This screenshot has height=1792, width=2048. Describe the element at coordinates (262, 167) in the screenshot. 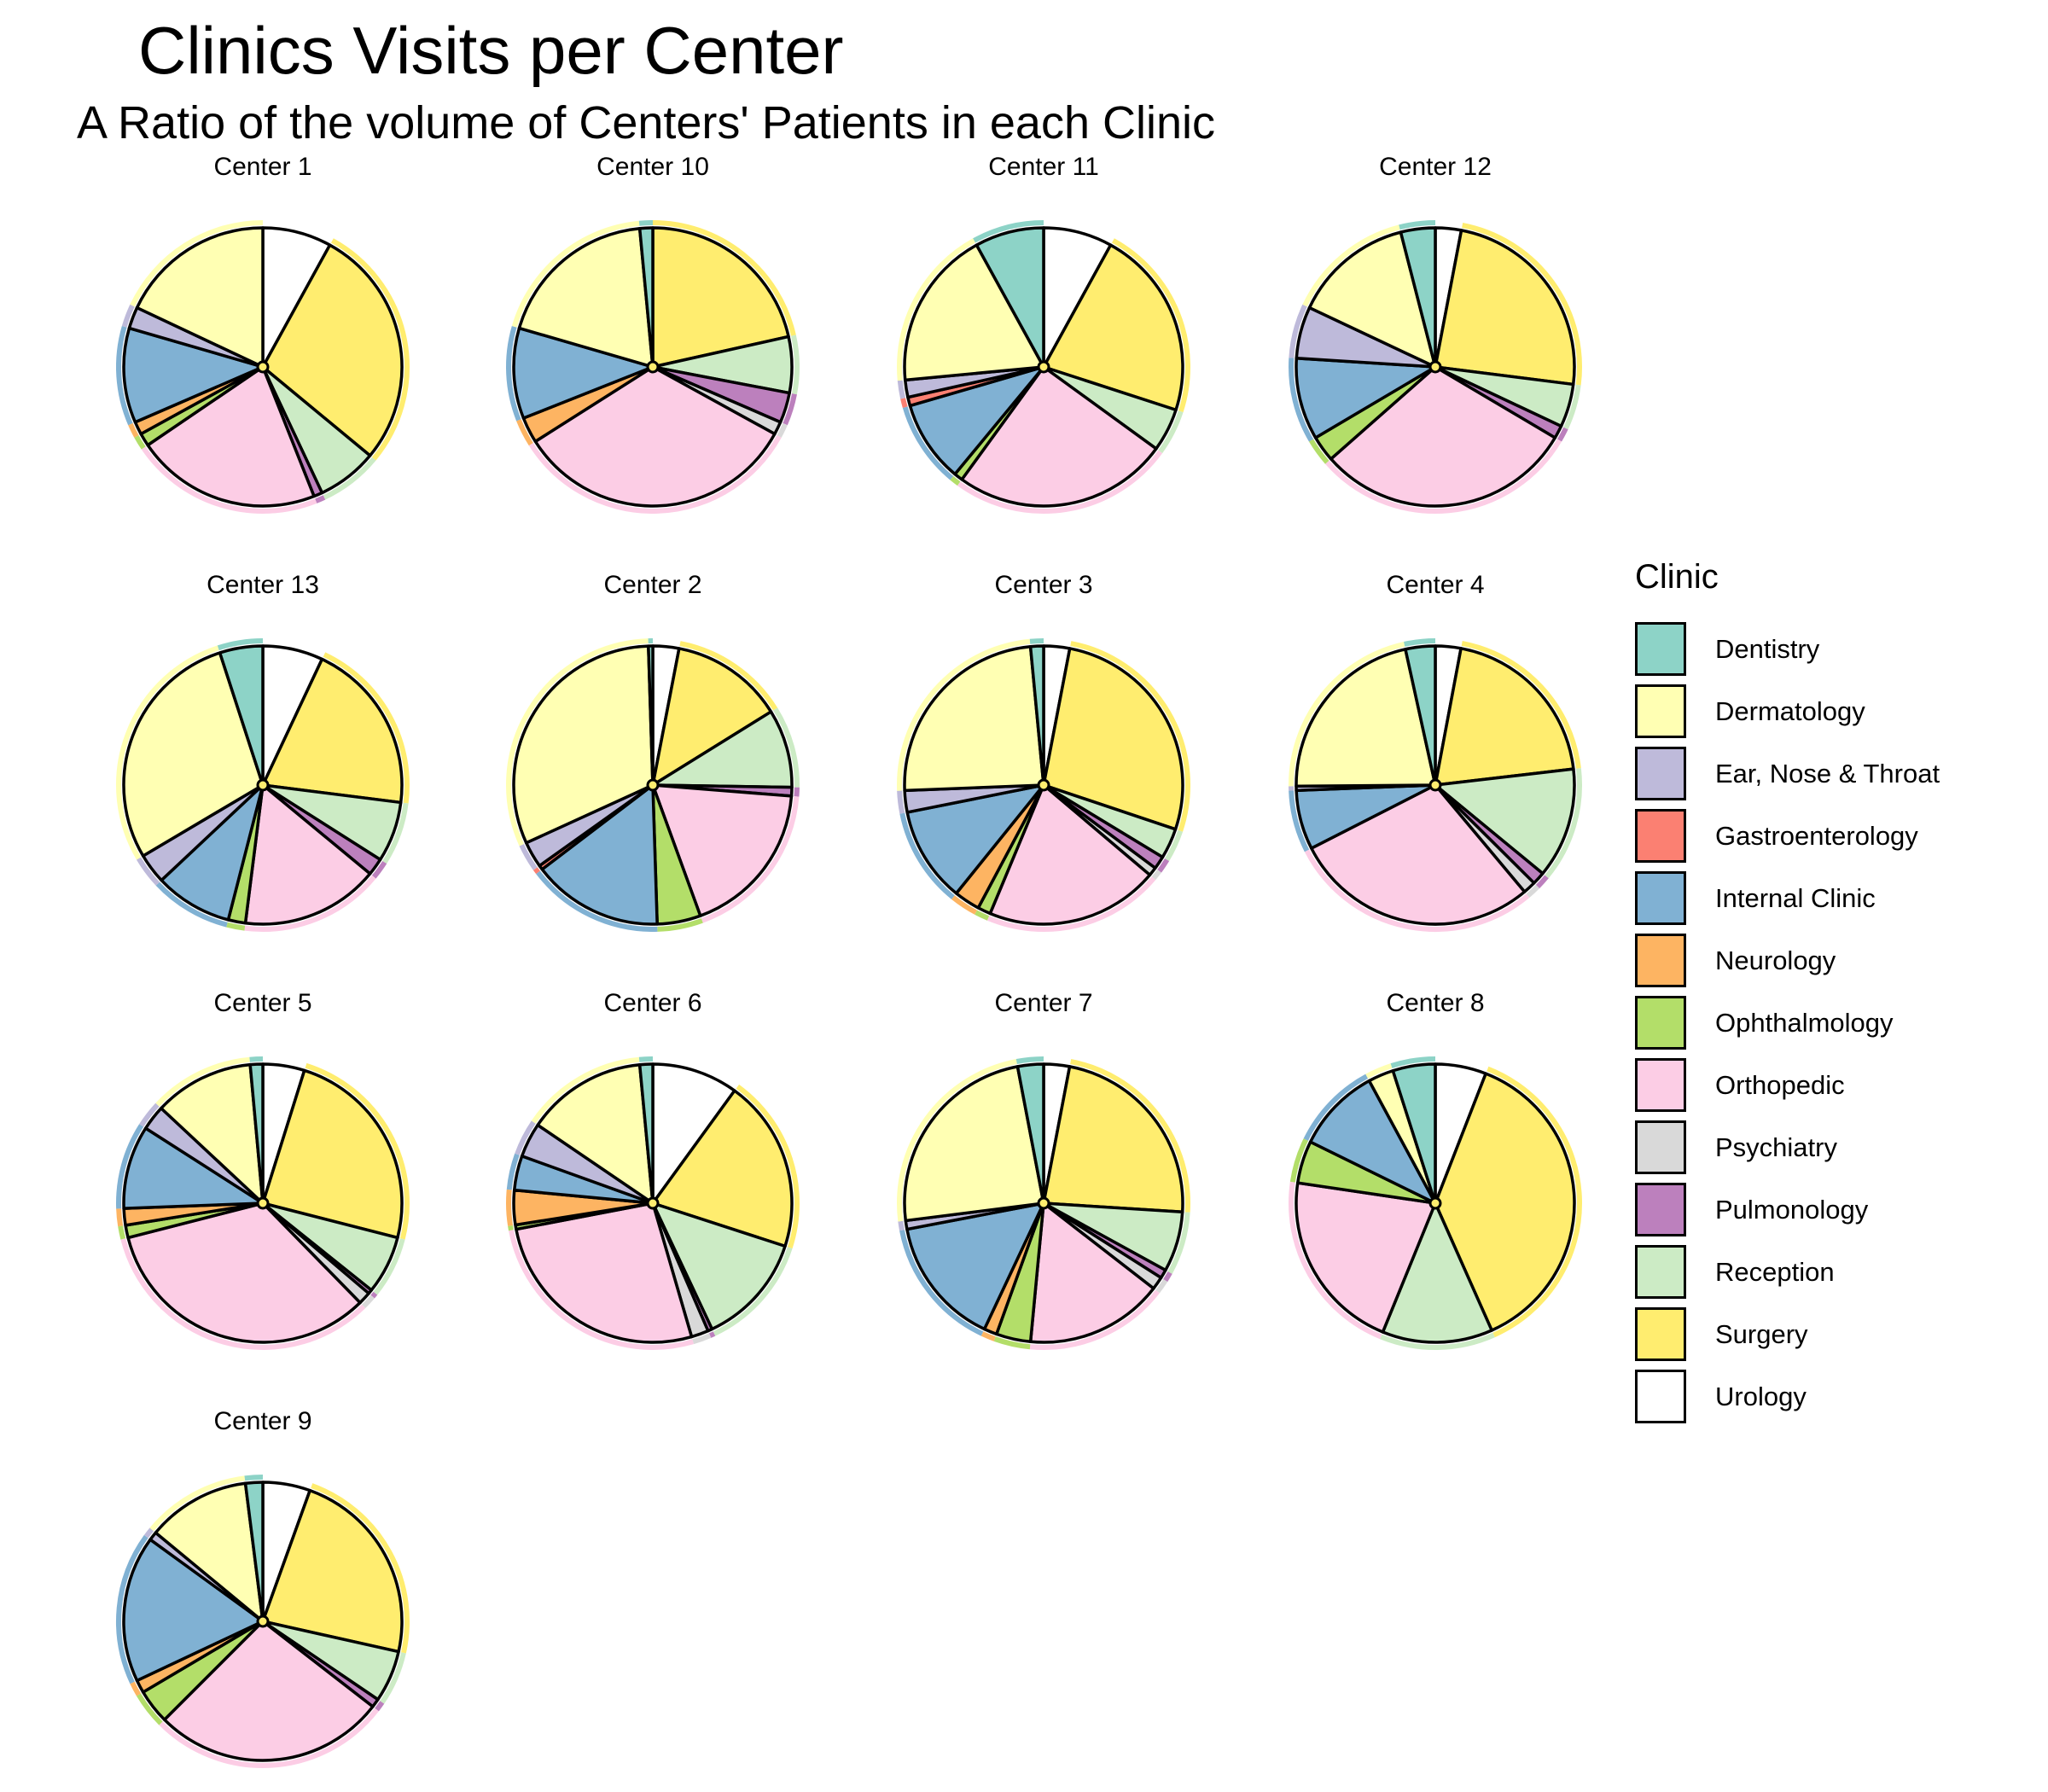

I see `panel-label: Center 1` at that location.